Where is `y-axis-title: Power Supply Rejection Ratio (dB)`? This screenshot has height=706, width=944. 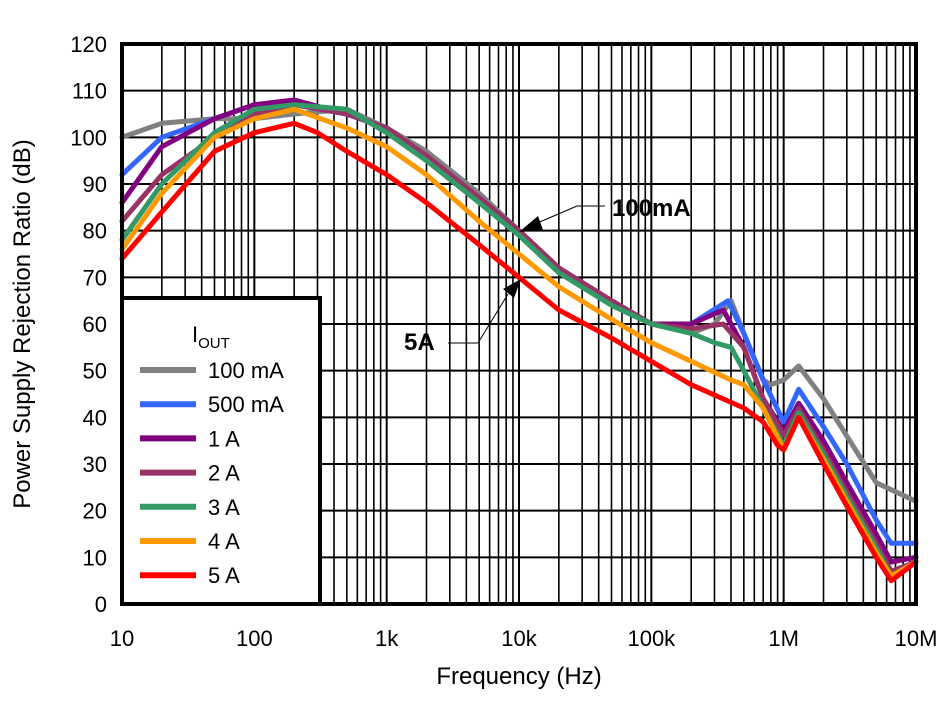 y-axis-title: Power Supply Rejection Ratio (dB) is located at coordinates (22, 324).